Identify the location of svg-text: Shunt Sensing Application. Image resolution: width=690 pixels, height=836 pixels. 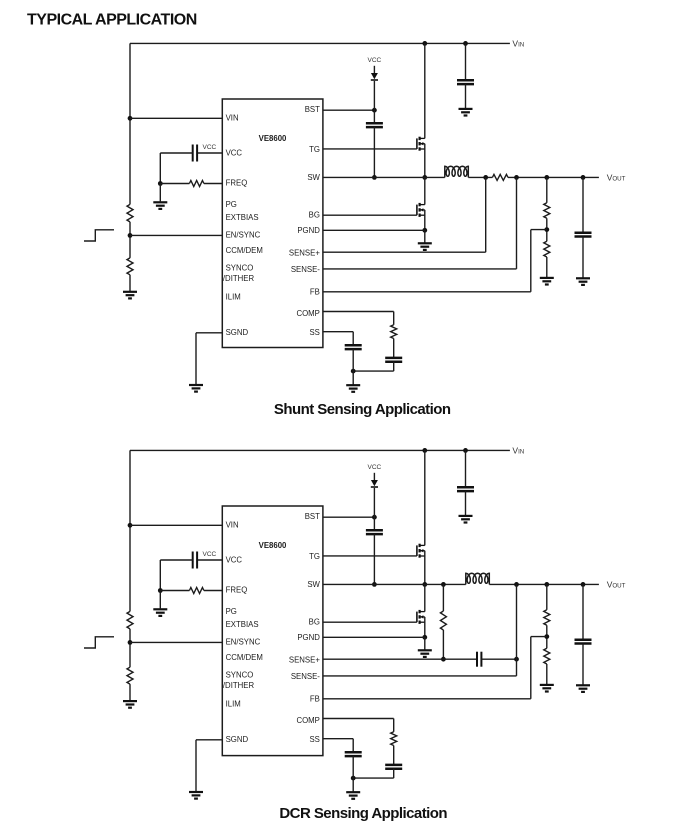
(362, 409).